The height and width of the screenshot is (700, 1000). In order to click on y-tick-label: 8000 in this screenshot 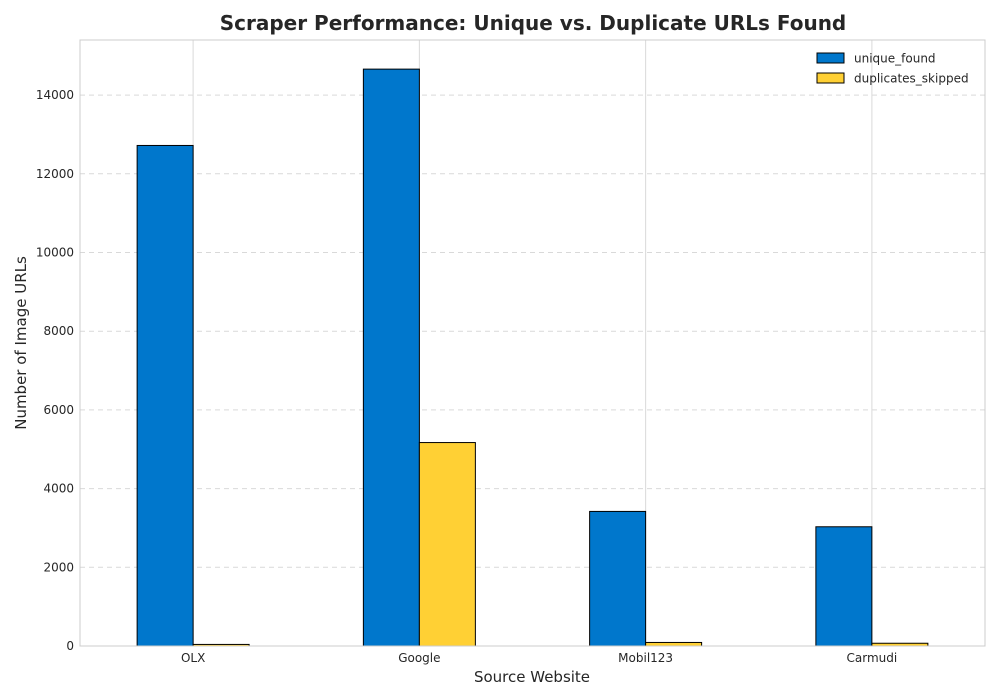, I will do `click(58, 331)`.